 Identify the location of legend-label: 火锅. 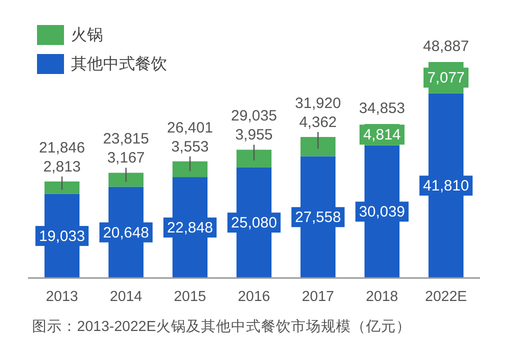
(87, 35).